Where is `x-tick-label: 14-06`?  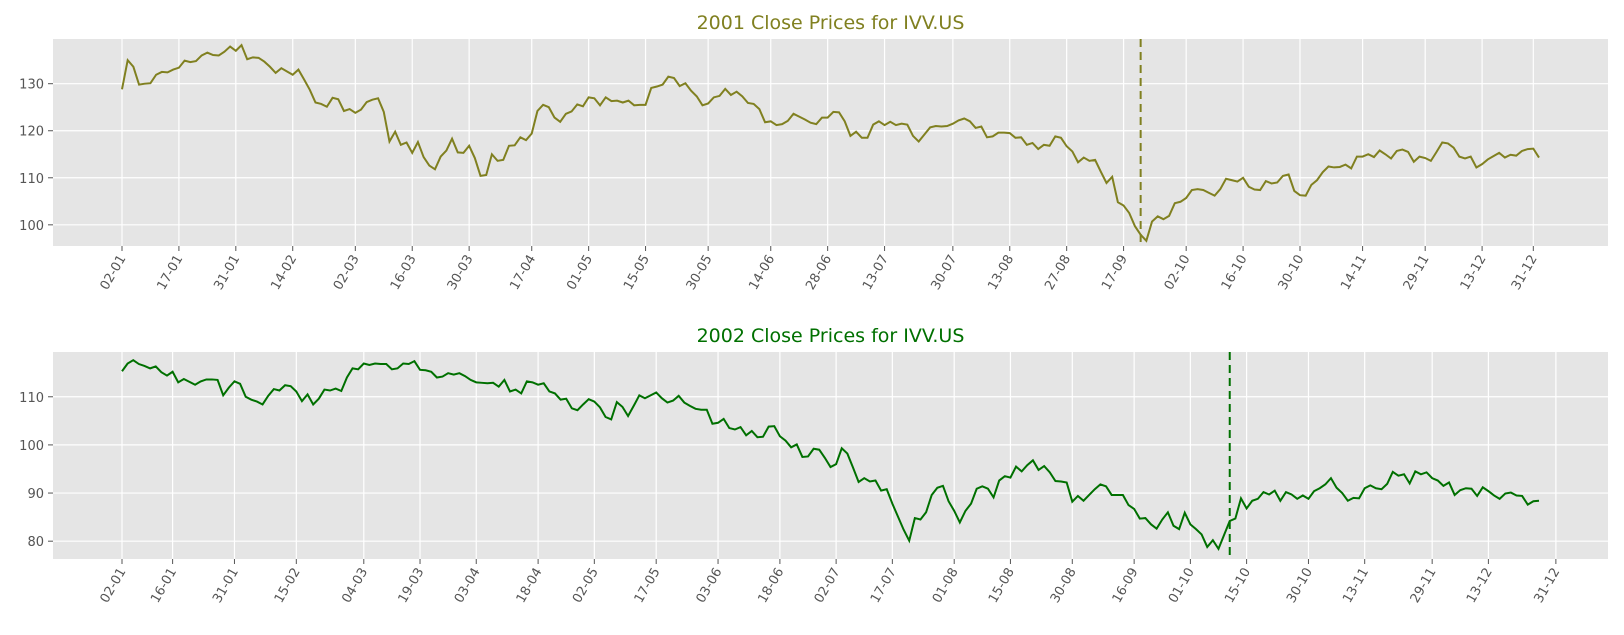
x-tick-label: 14-06 is located at coordinates (762, 273).